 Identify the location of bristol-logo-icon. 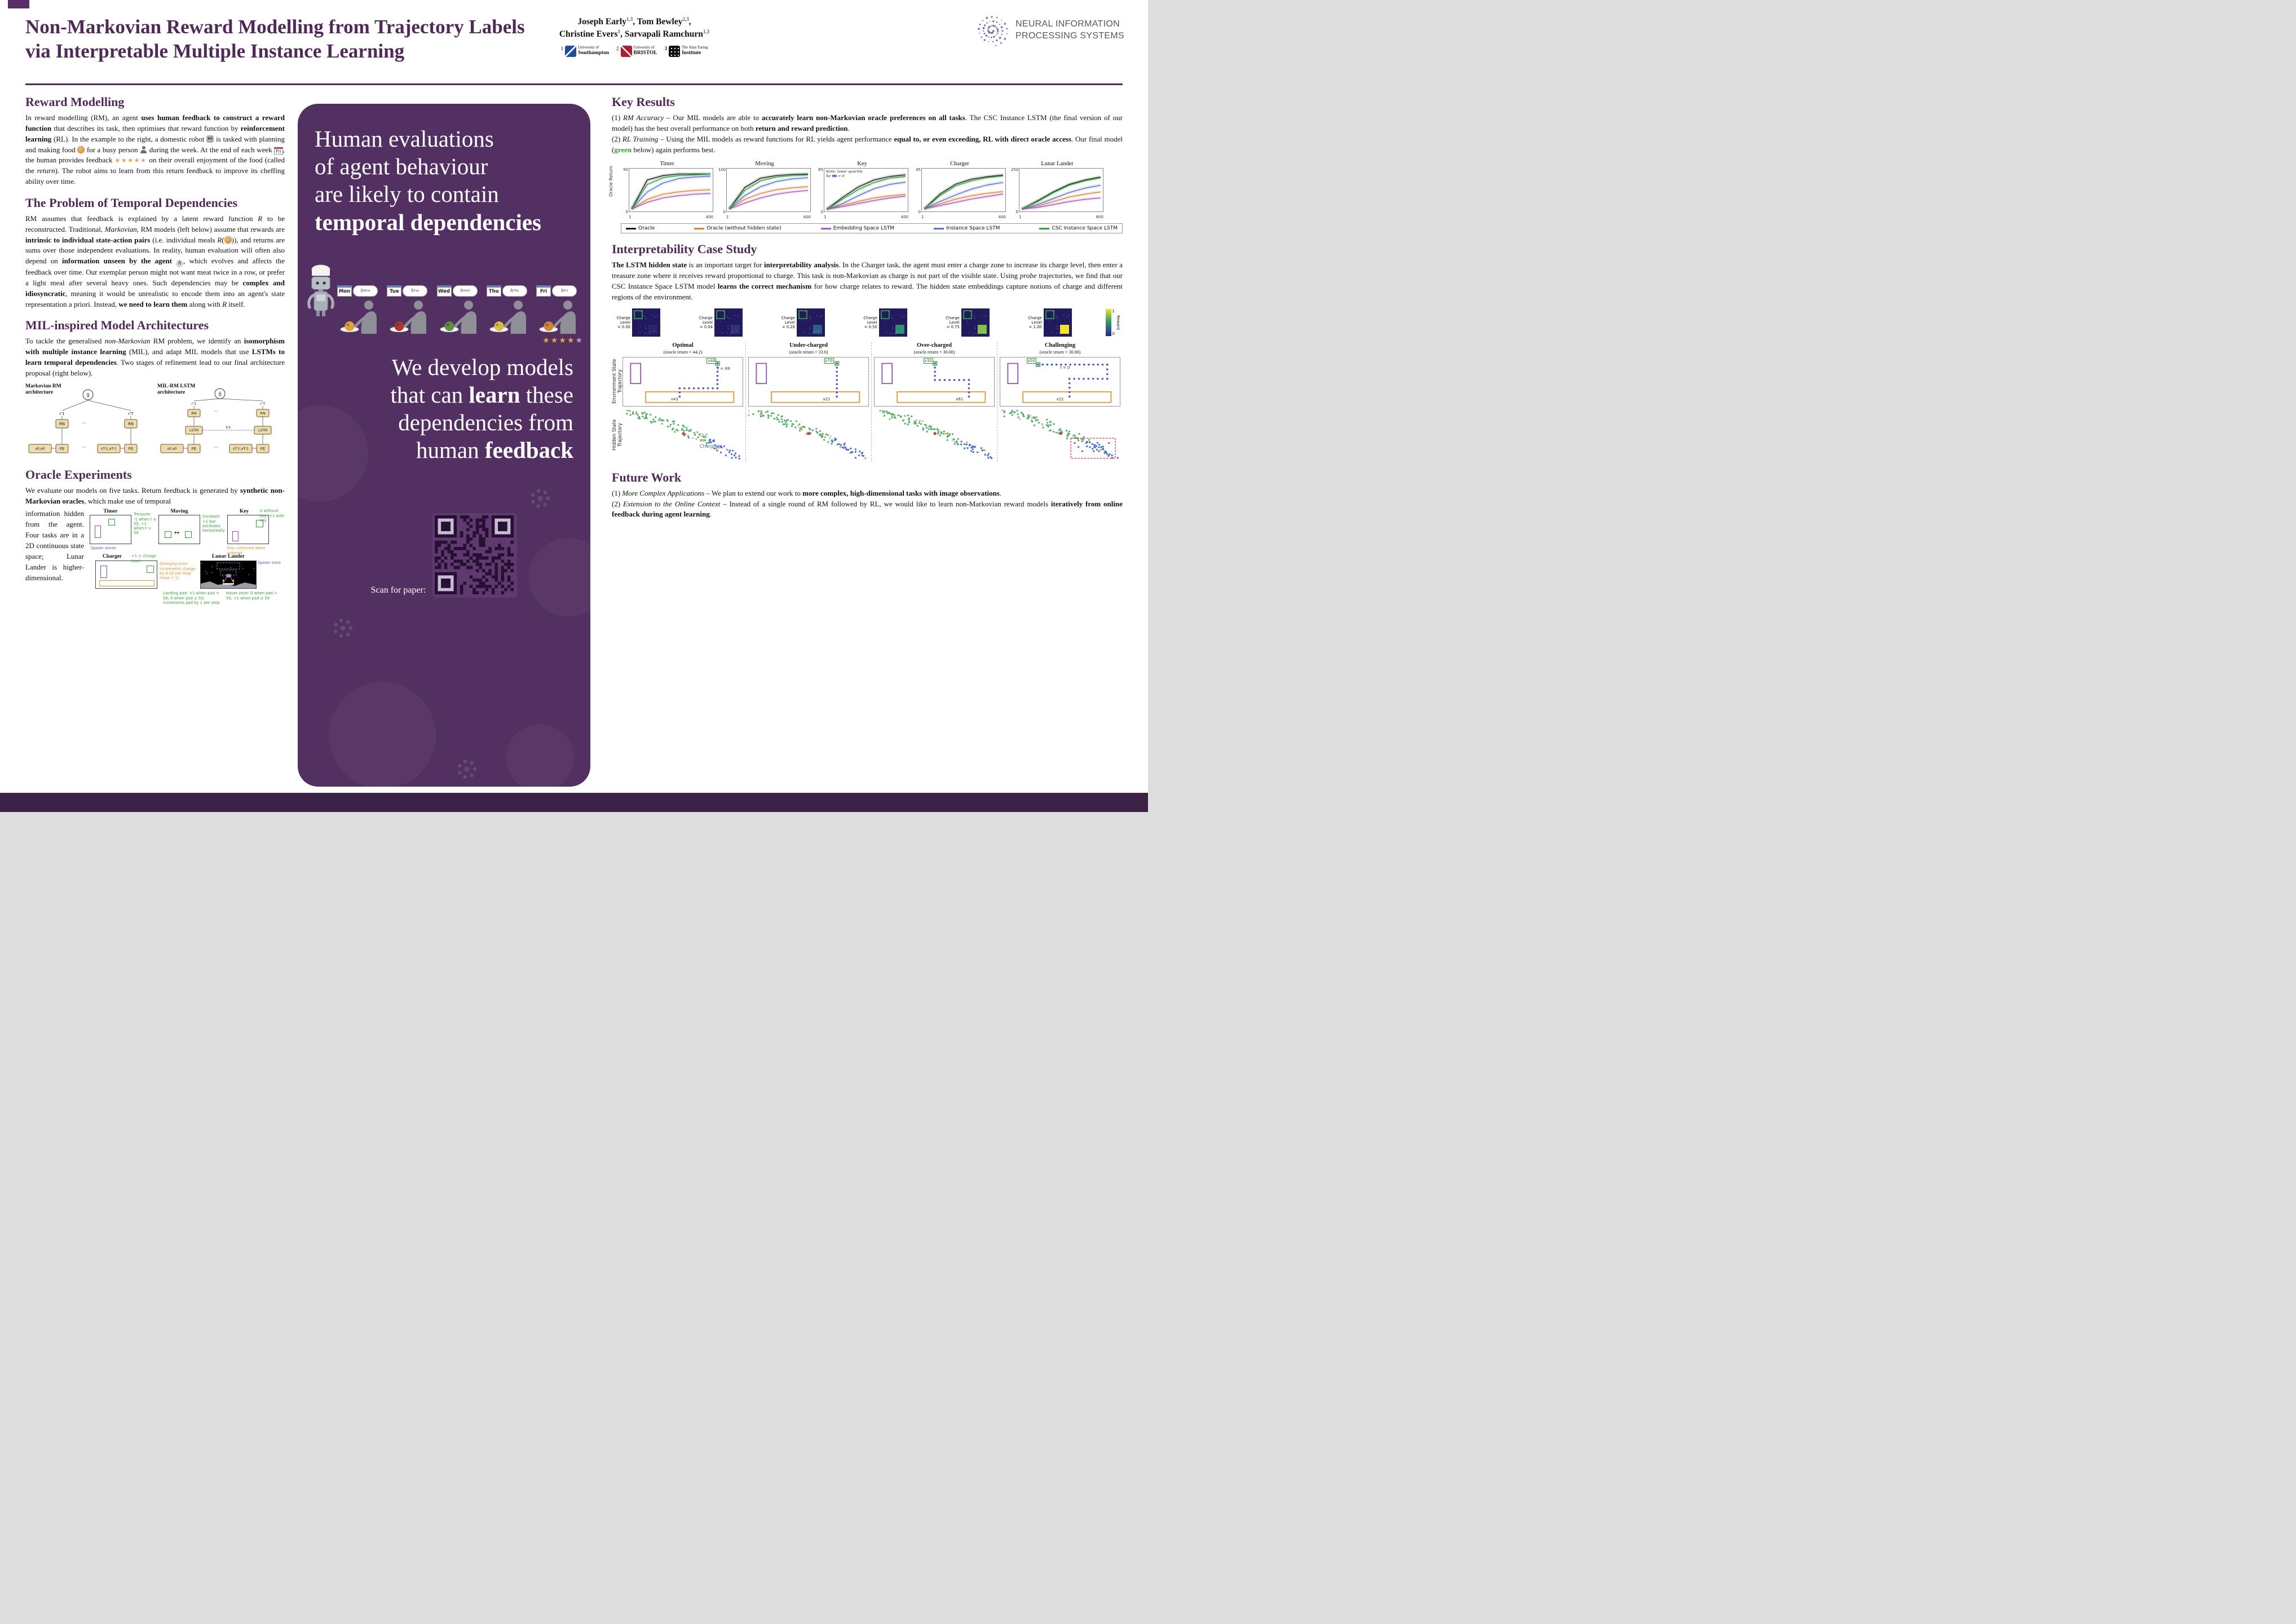
(626, 52).